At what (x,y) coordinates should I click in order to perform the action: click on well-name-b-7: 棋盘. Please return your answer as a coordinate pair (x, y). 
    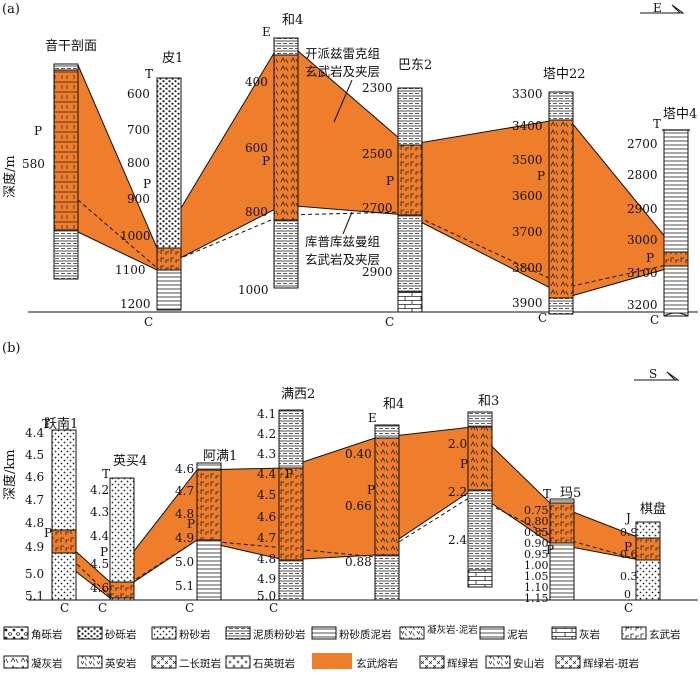
    Looking at the image, I should click on (653, 509).